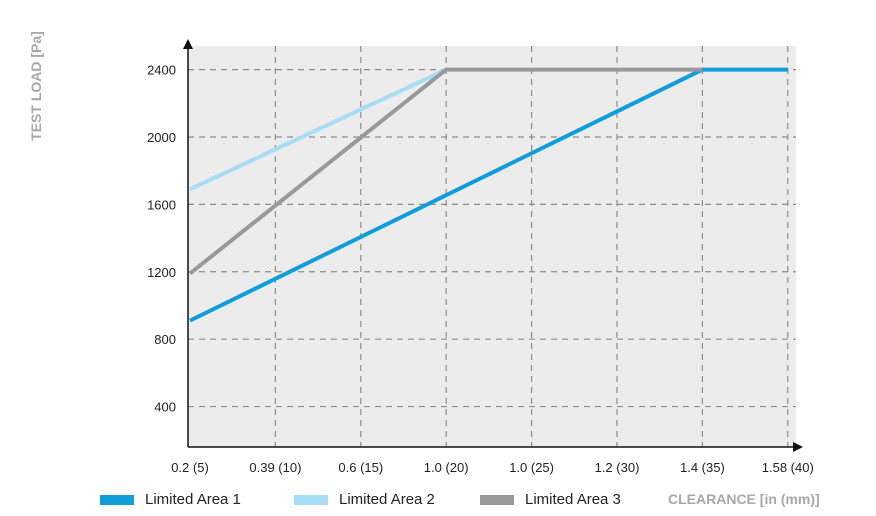 The width and height of the screenshot is (876, 516). Describe the element at coordinates (161, 70) in the screenshot. I see `y-tick-label: 2400` at that location.